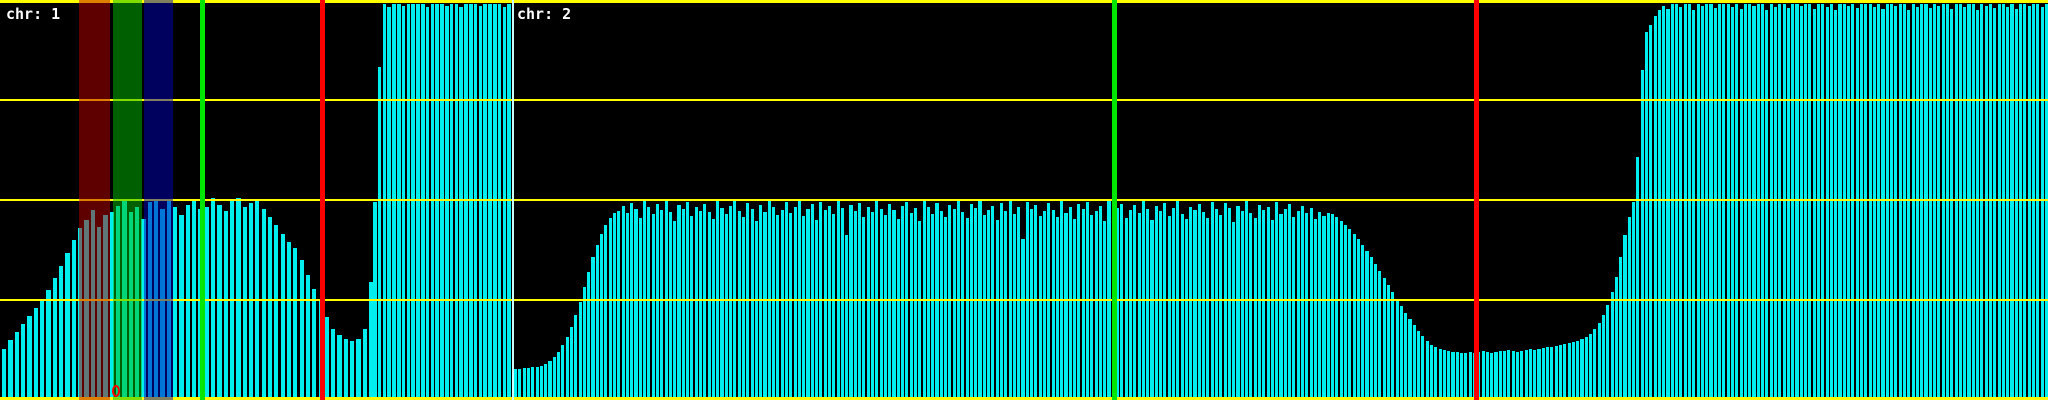 This screenshot has height=400, width=2048. What do you see at coordinates (202, 200) in the screenshot?
I see `marker-line` at bounding box center [202, 200].